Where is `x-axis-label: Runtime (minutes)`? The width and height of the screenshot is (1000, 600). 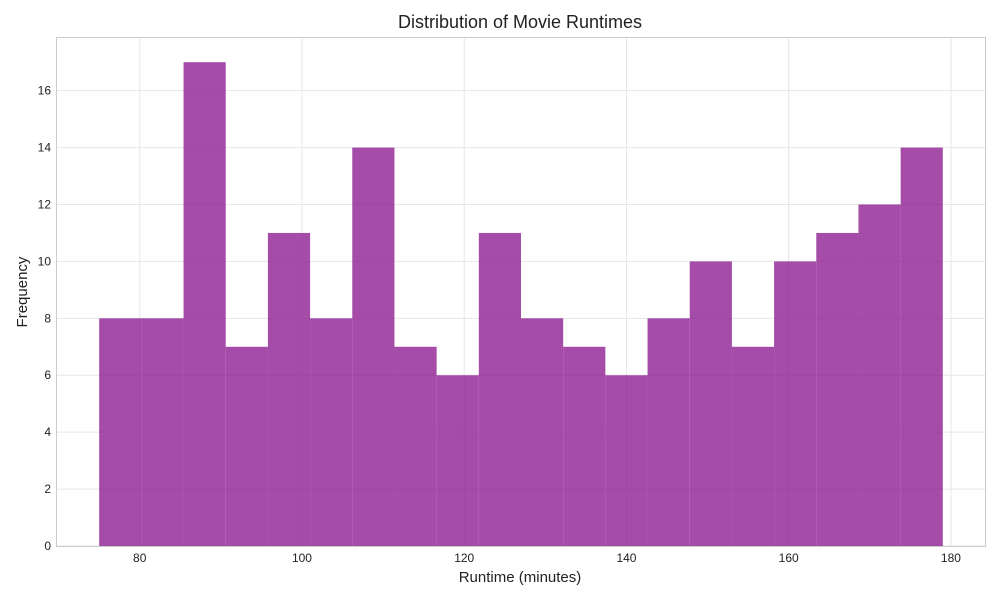
x-axis-label: Runtime (minutes) is located at coordinates (520, 577).